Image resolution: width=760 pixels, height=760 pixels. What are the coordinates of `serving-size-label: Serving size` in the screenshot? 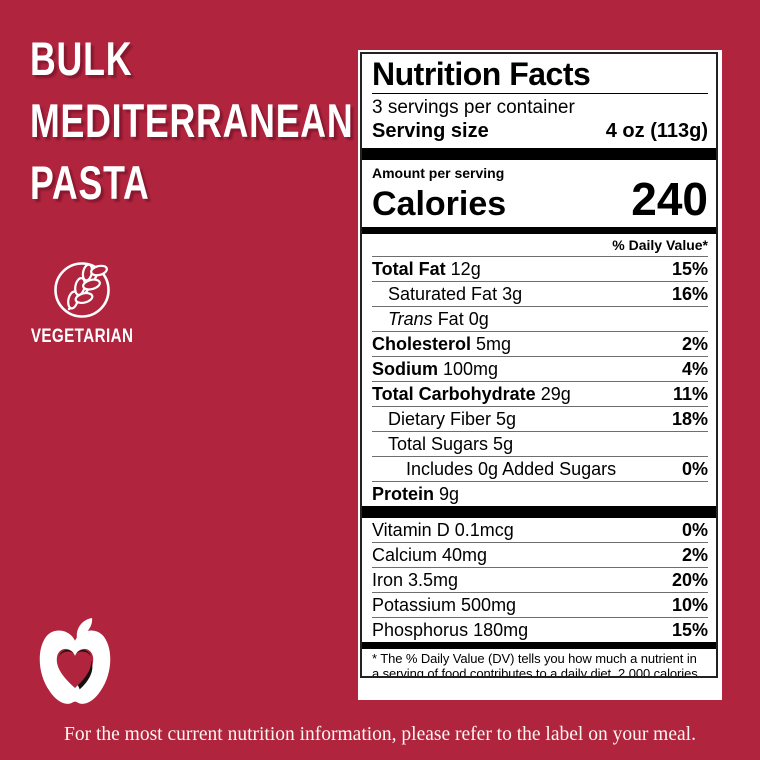 It's located at (430, 131).